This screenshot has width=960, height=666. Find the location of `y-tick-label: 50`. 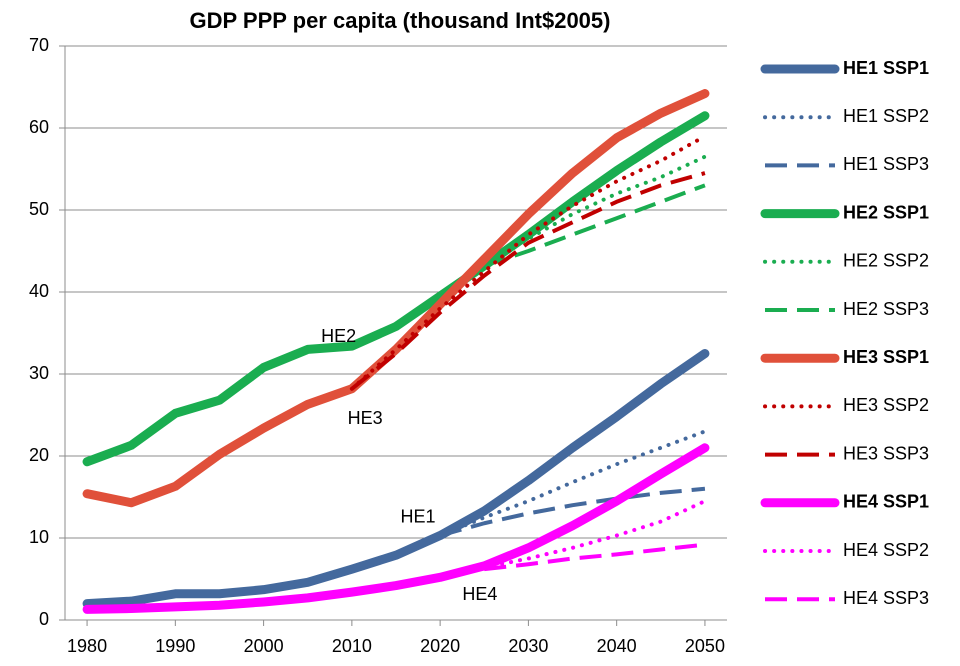

y-tick-label: 50 is located at coordinates (39, 209).